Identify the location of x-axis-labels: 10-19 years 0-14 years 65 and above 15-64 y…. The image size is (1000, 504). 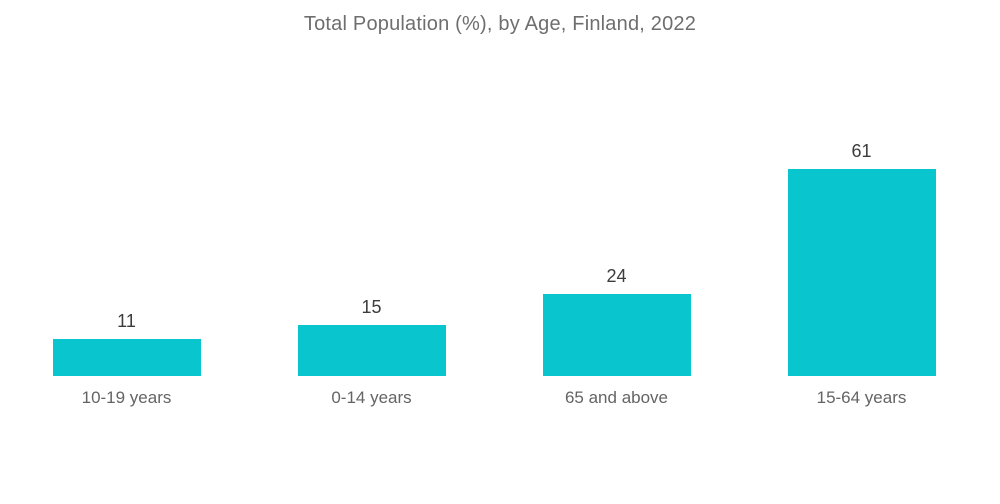
(494, 398).